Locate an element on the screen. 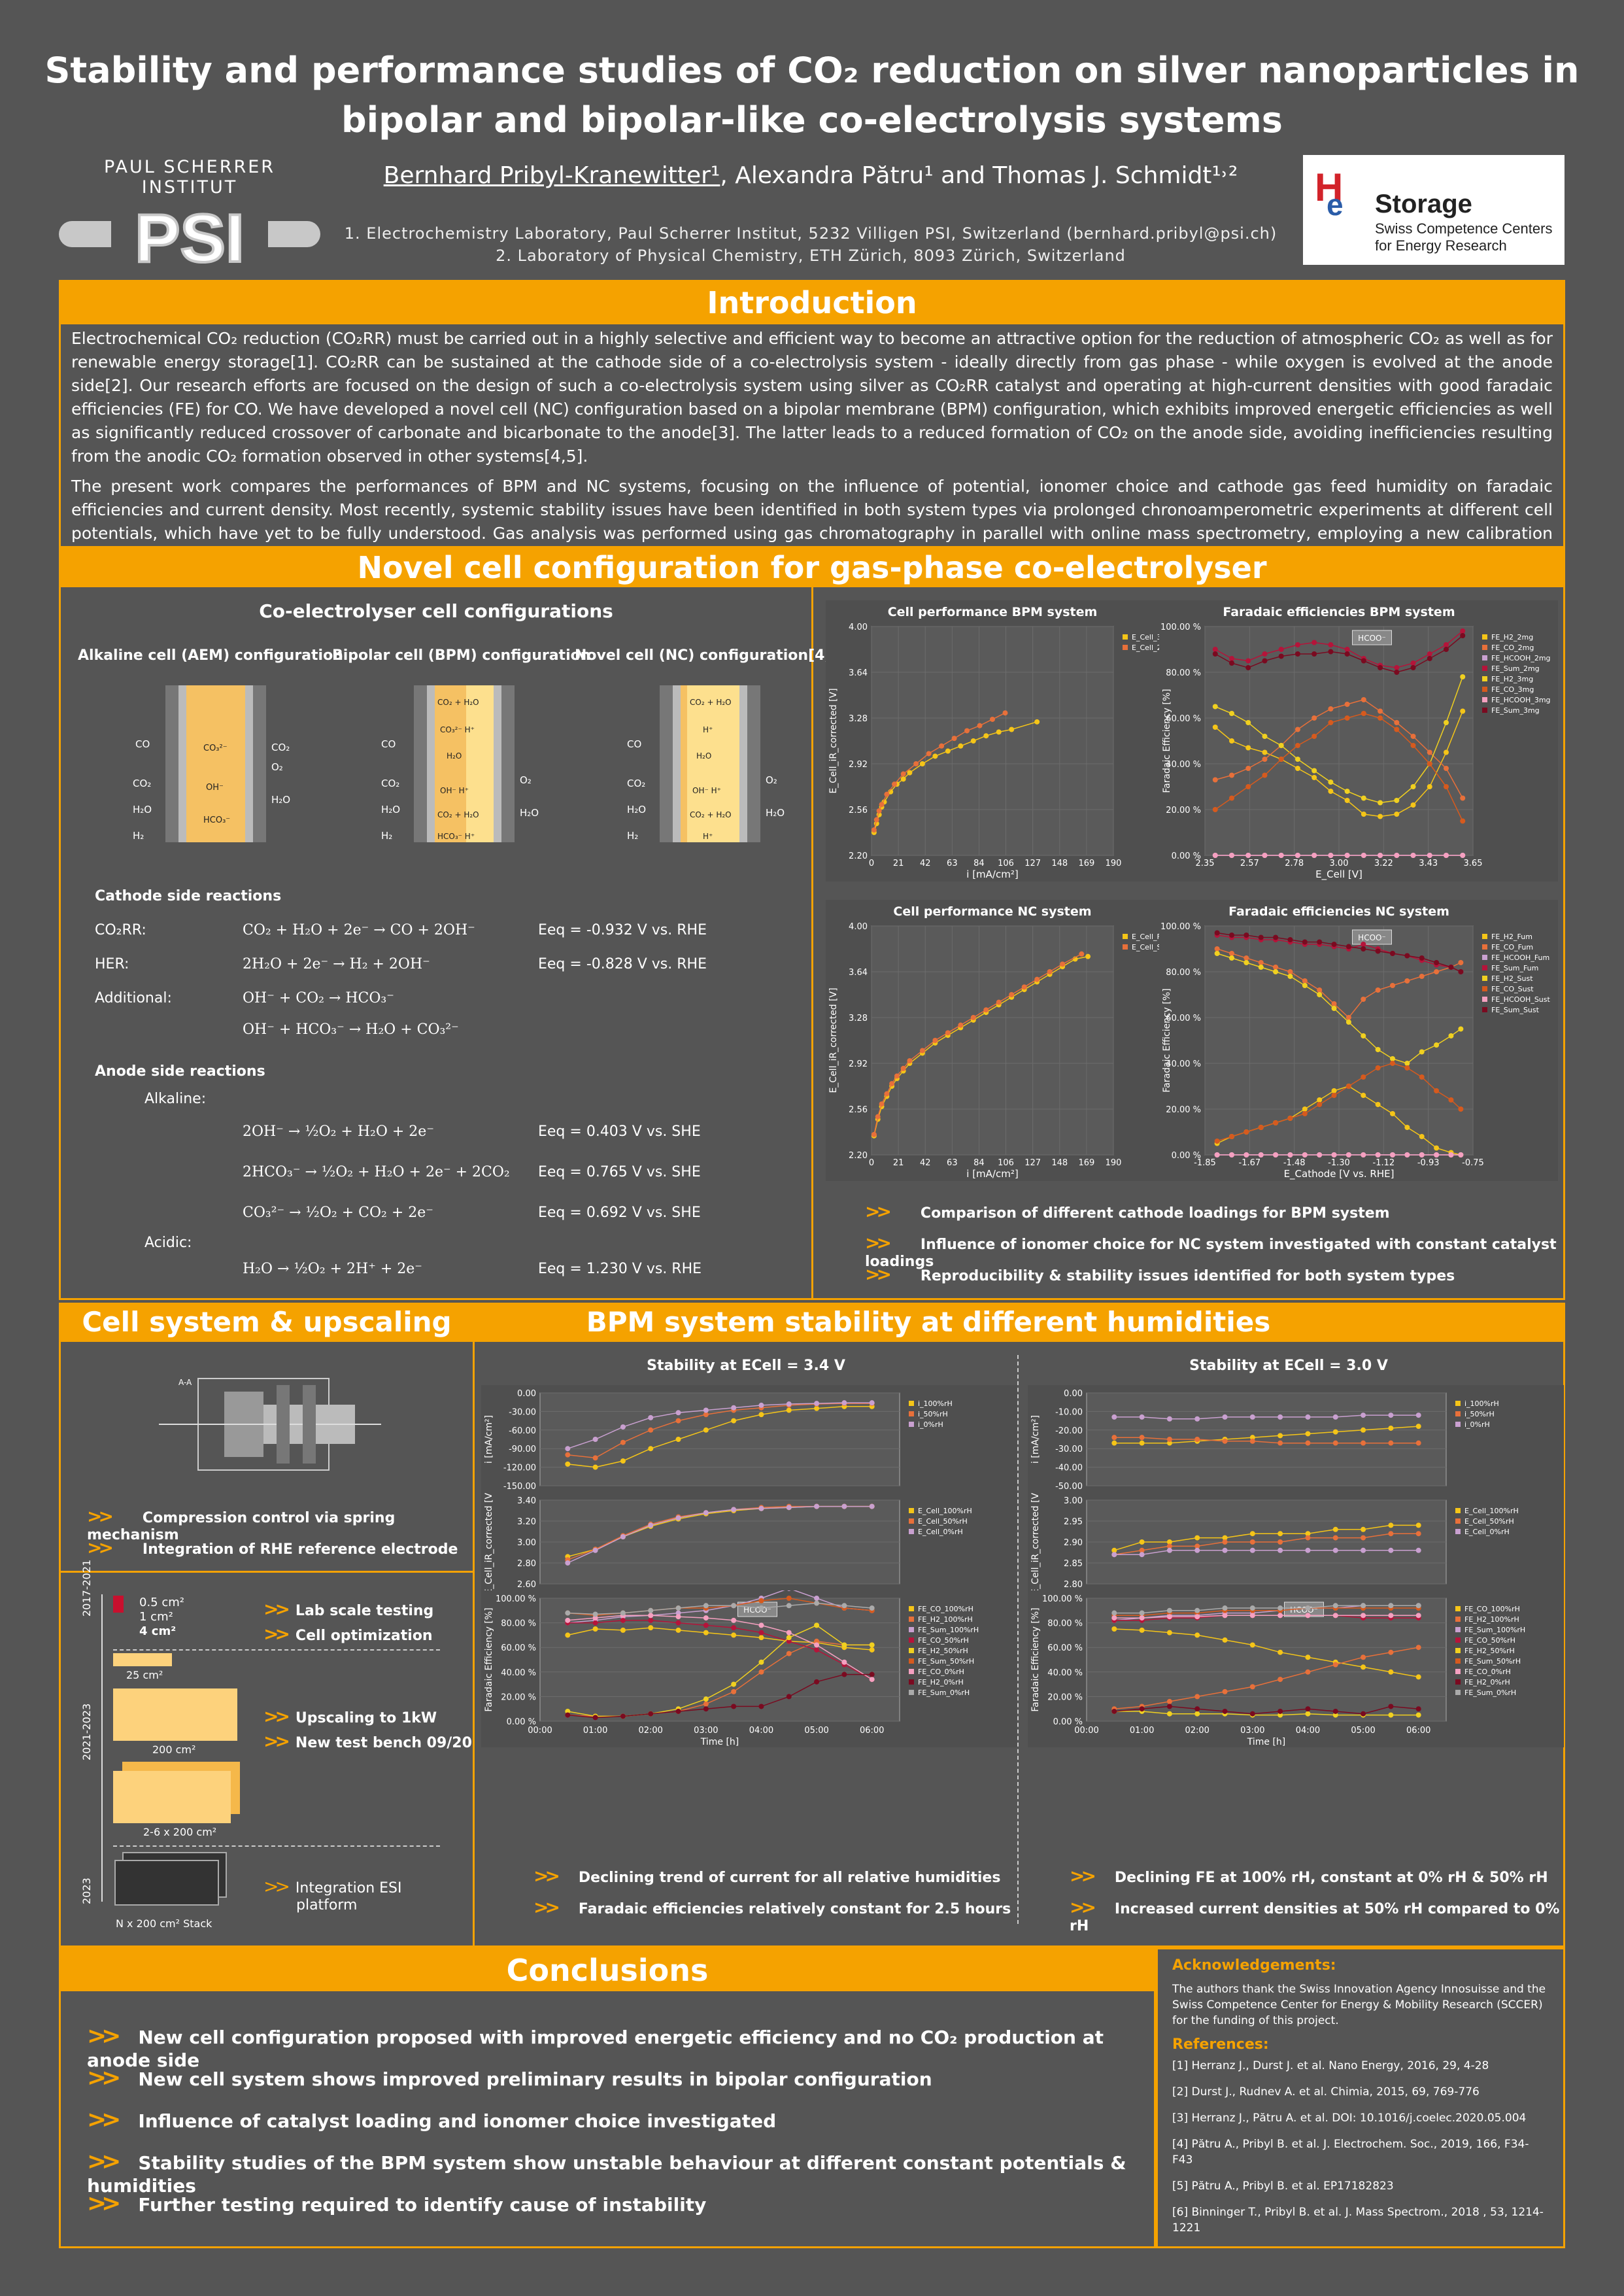 Image resolution: width=1624 pixels, height=2296 pixels. tick-label: 0.00 is located at coordinates (526, 1394).